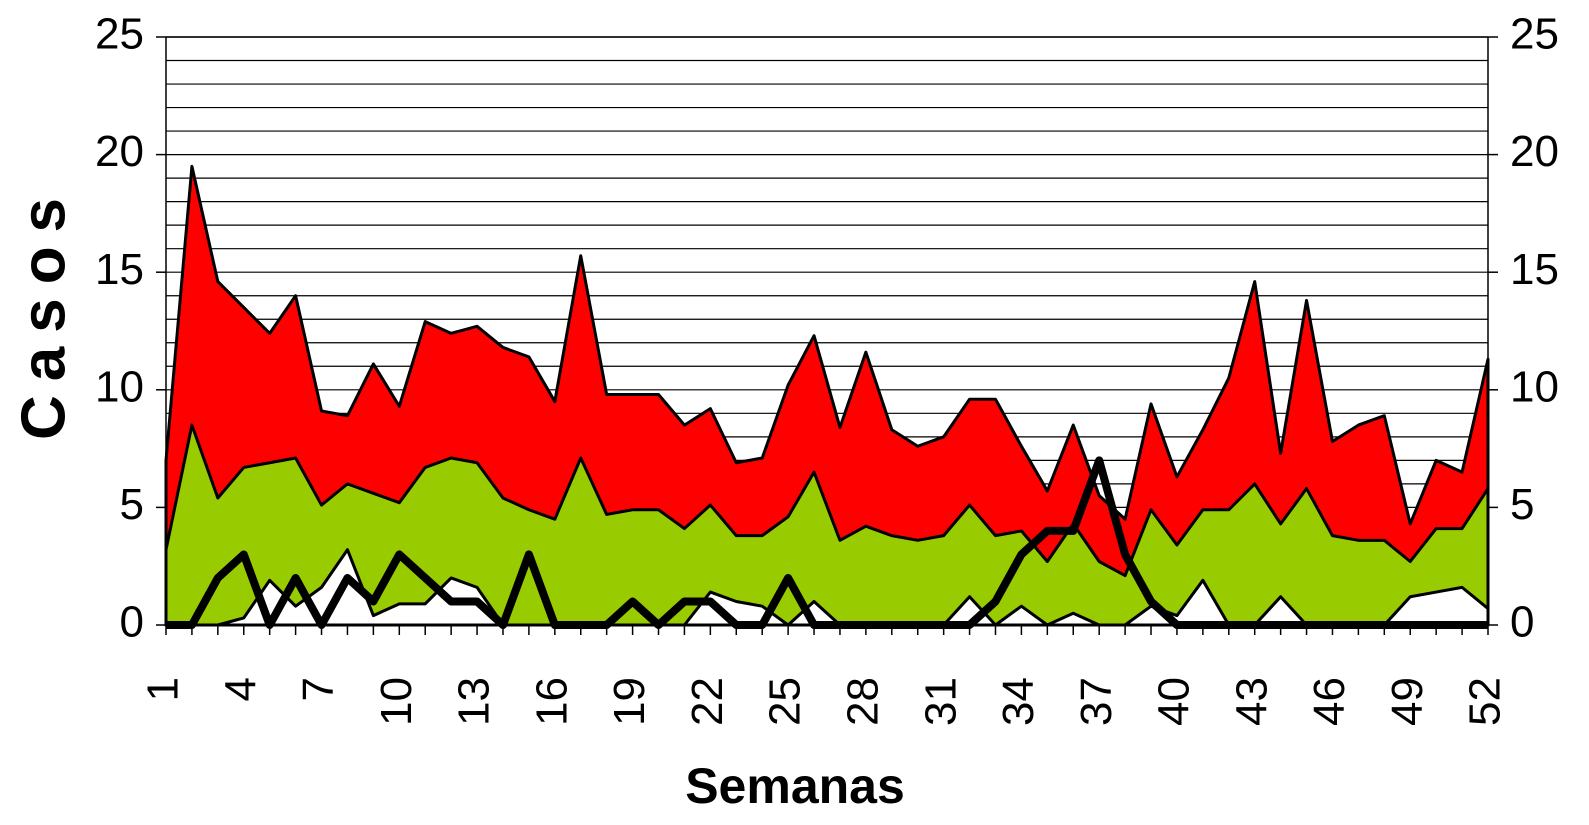  I want to click on y-tick-label: 0, so click(132, 622).